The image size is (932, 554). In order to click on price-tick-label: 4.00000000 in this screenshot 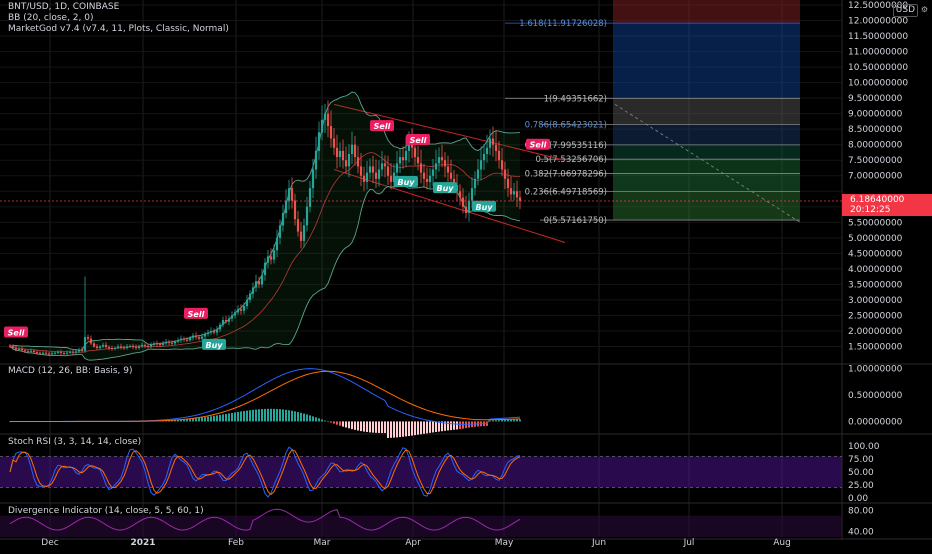, I will do `click(875, 270)`.